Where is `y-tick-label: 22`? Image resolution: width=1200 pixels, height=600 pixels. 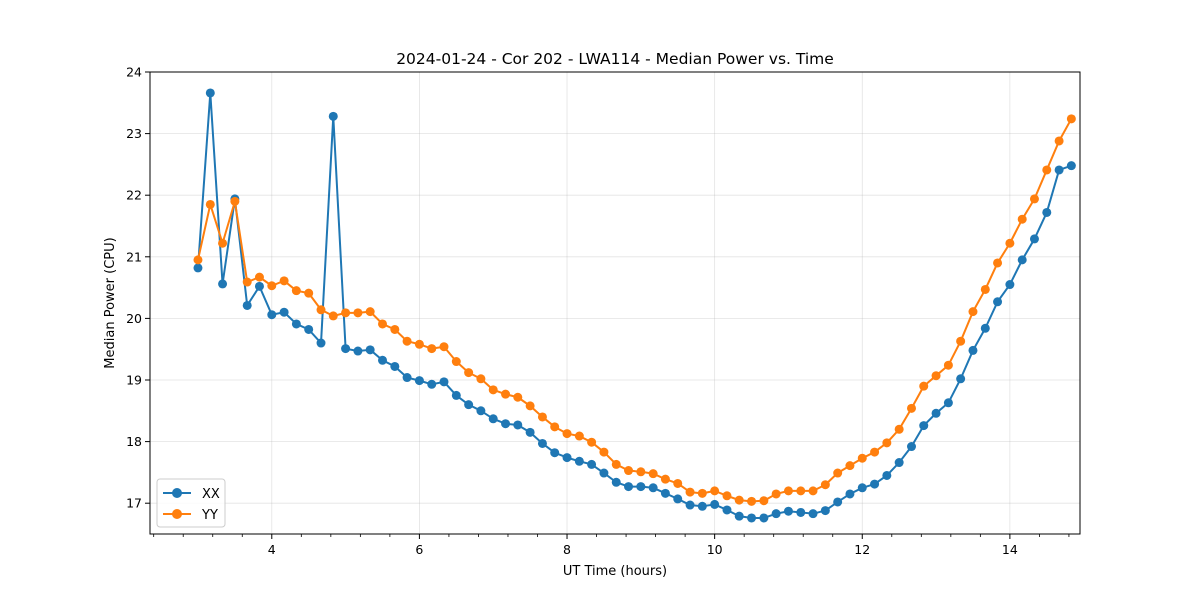
y-tick-label: 22 is located at coordinates (134, 195).